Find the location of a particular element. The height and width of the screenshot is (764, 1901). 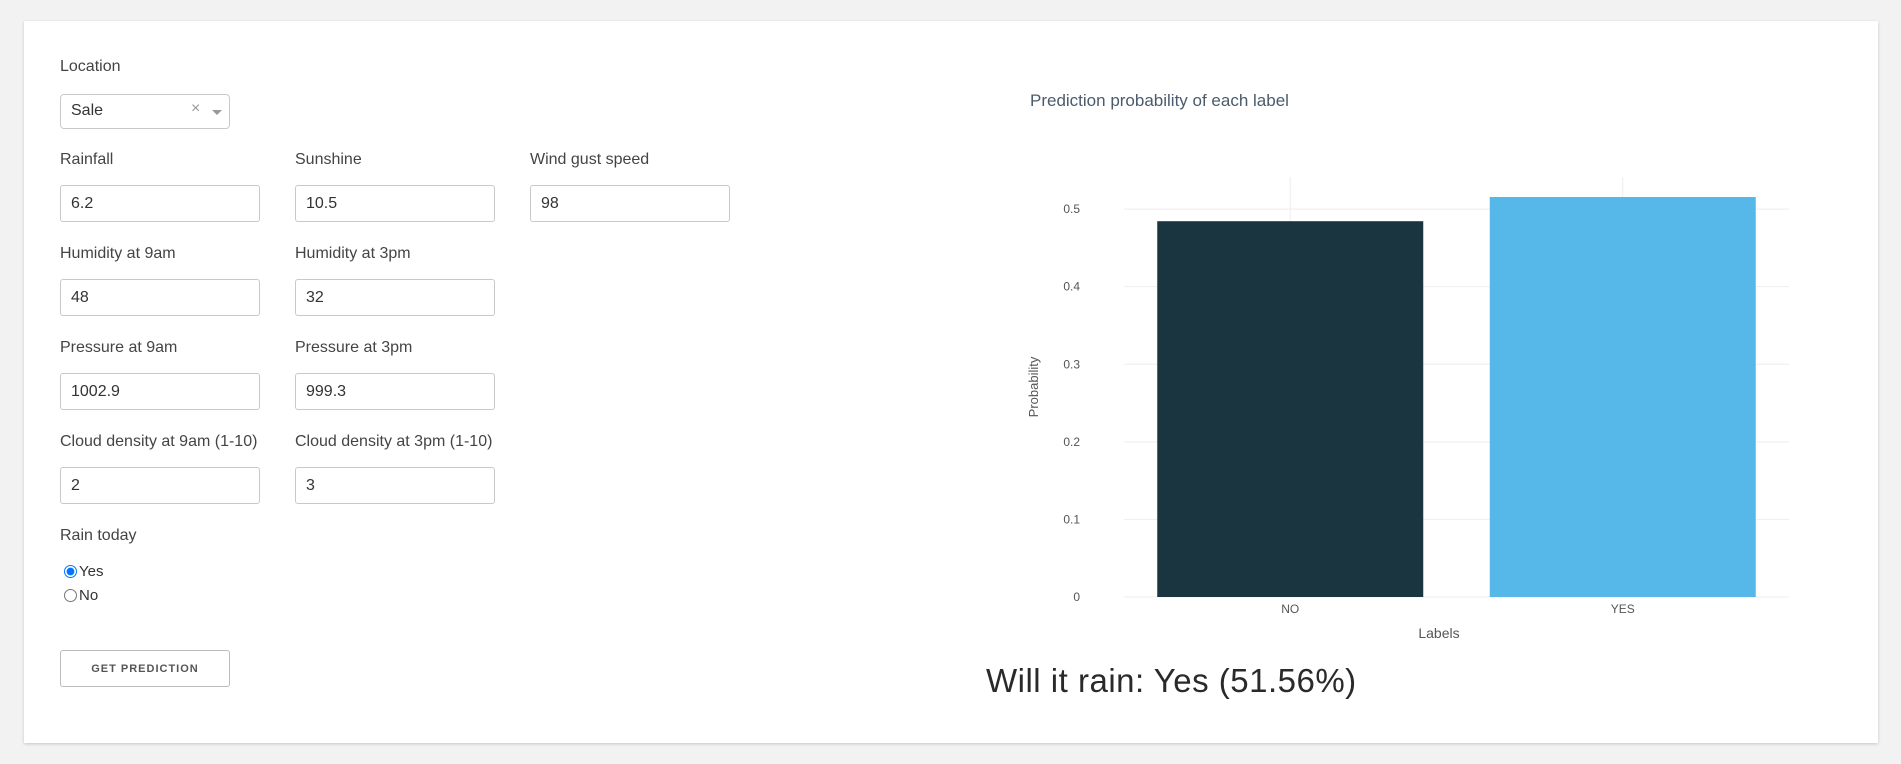

rain-today-yes-text: Yes is located at coordinates (91, 571).